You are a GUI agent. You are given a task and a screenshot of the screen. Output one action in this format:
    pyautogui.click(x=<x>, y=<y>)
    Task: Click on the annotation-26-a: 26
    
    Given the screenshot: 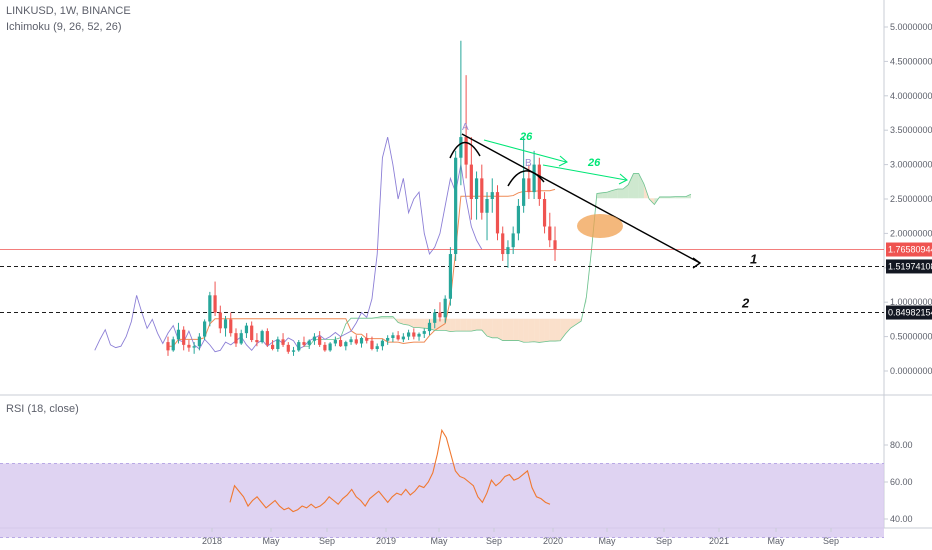 What is the action you would take?
    pyautogui.click(x=526, y=137)
    